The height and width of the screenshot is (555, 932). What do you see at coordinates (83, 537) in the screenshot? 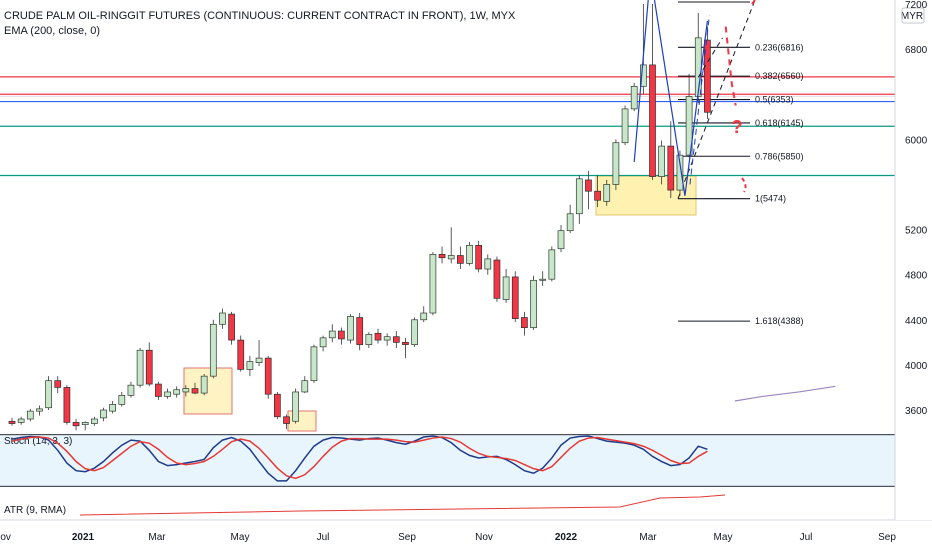
I see `time-tick: 2021` at bounding box center [83, 537].